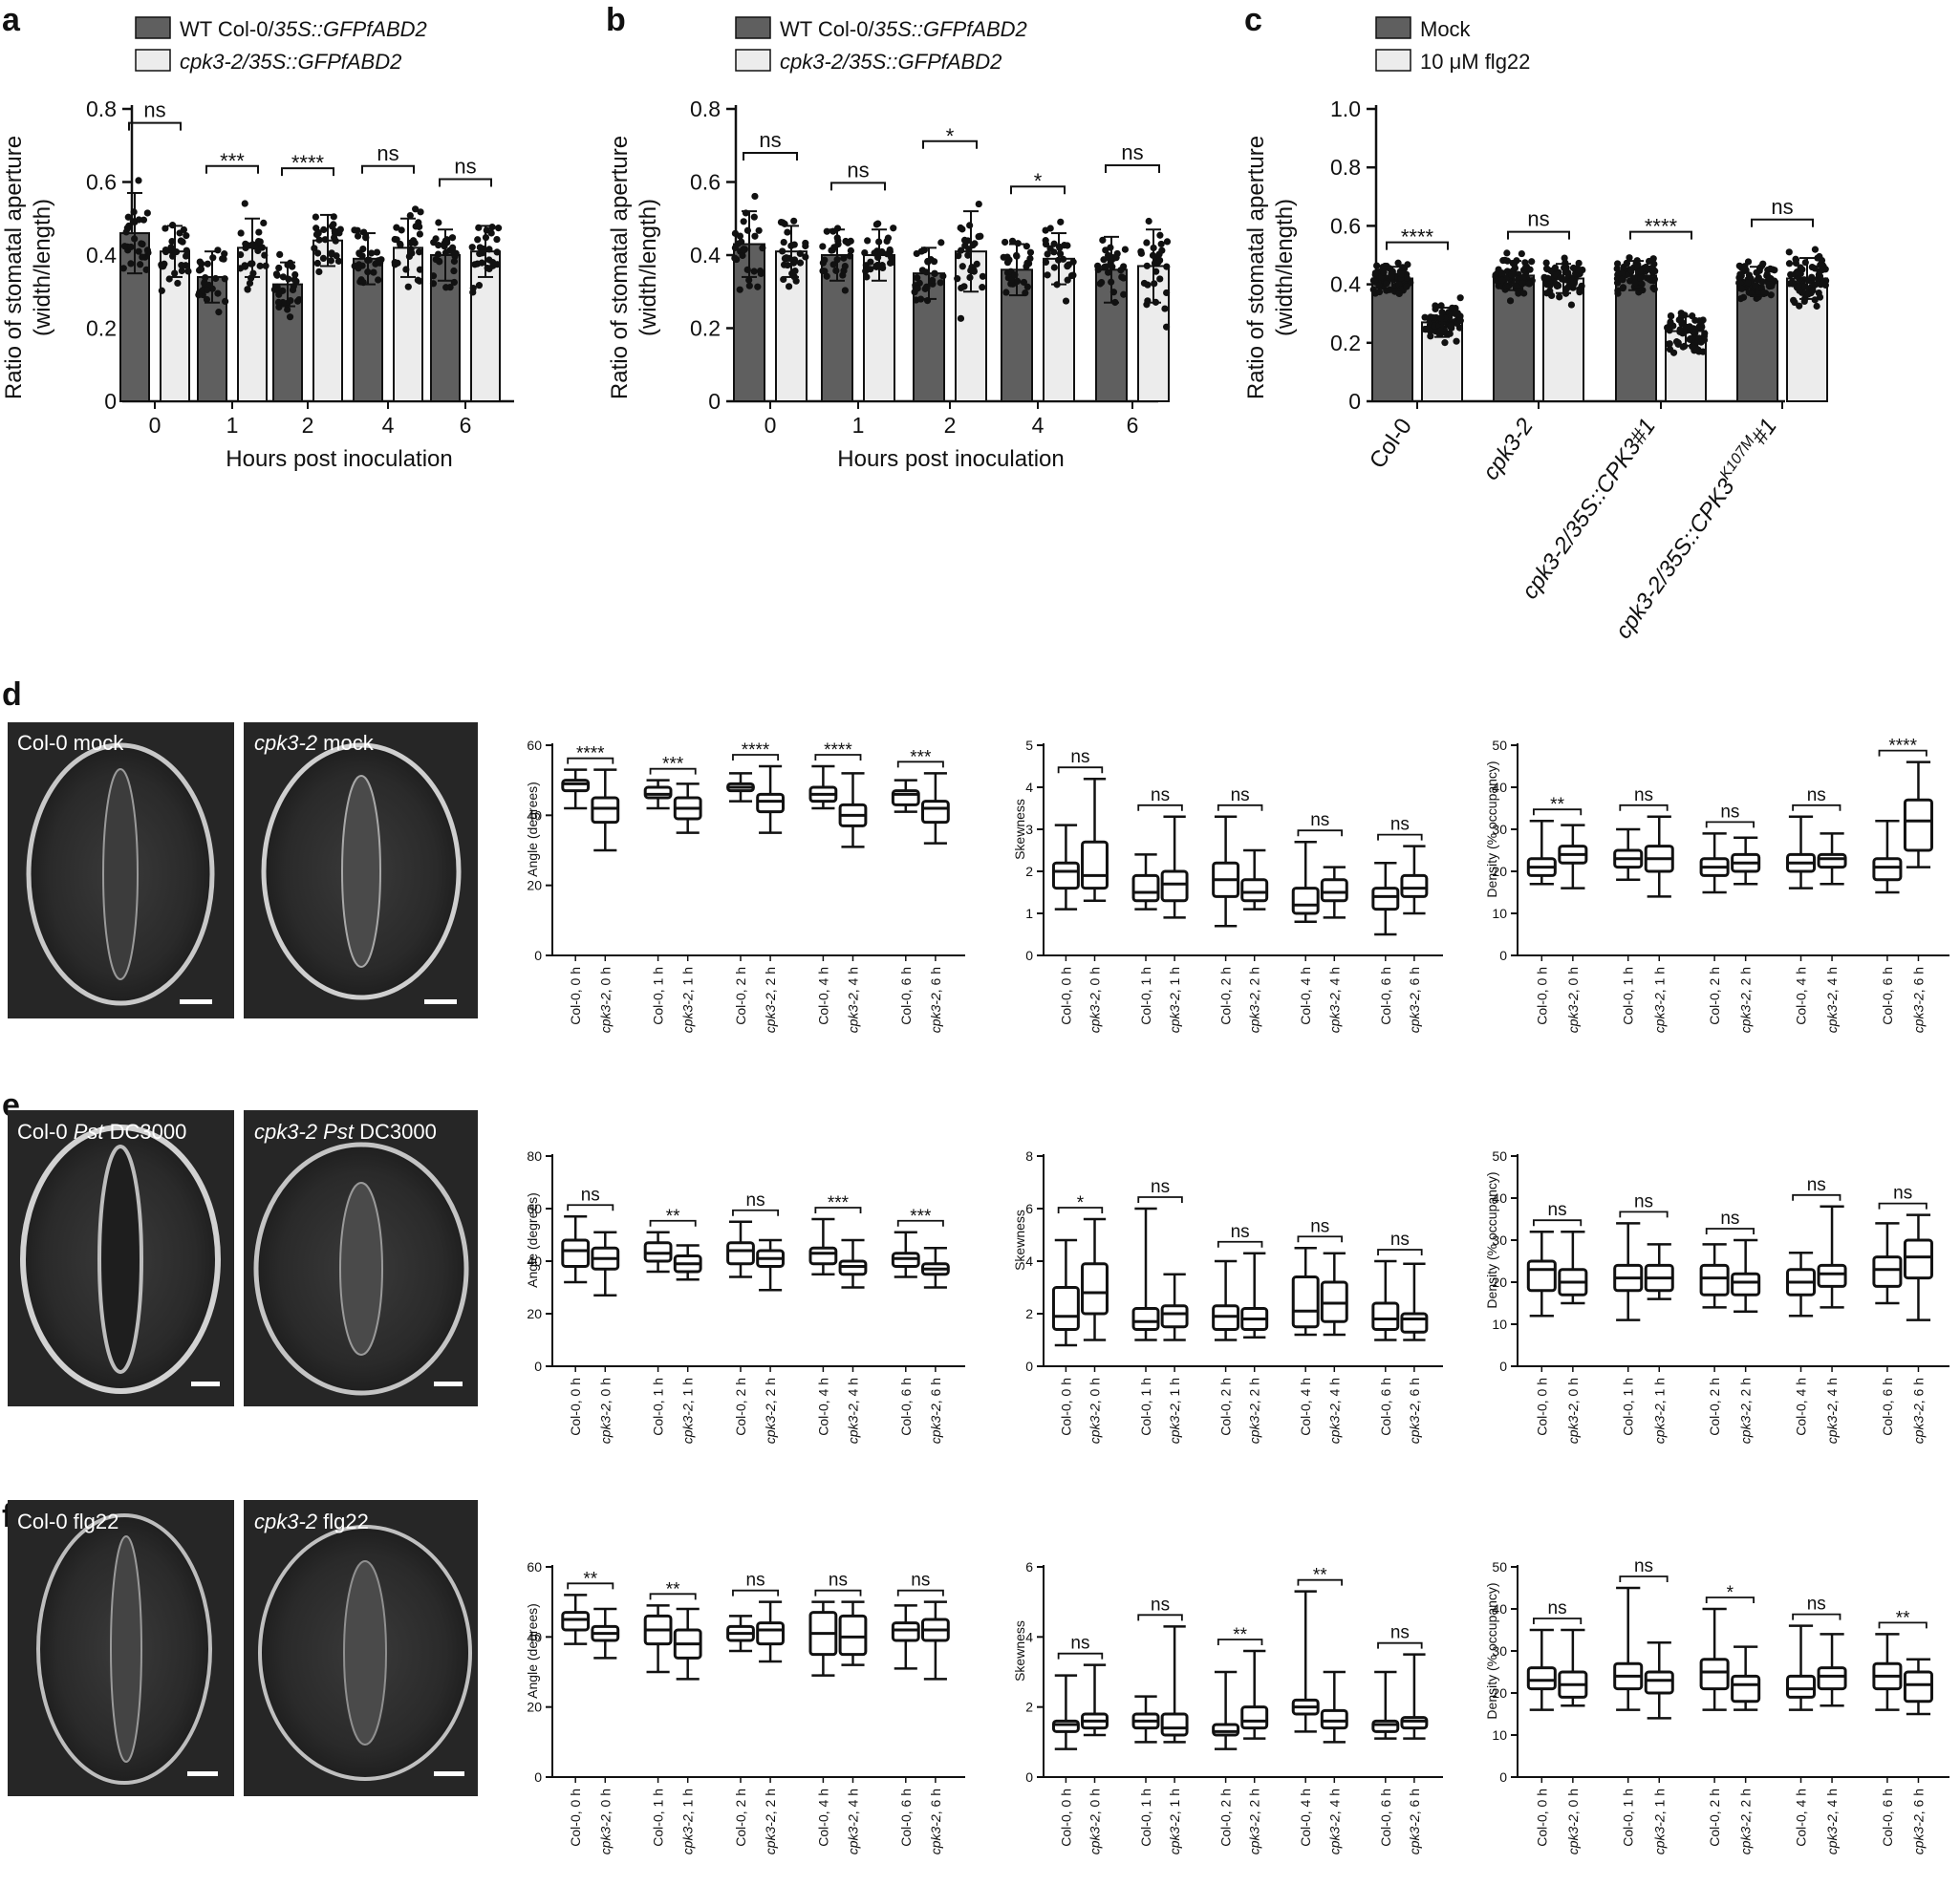  I want to click on y-tick-label: 1.0, so click(1345, 108).